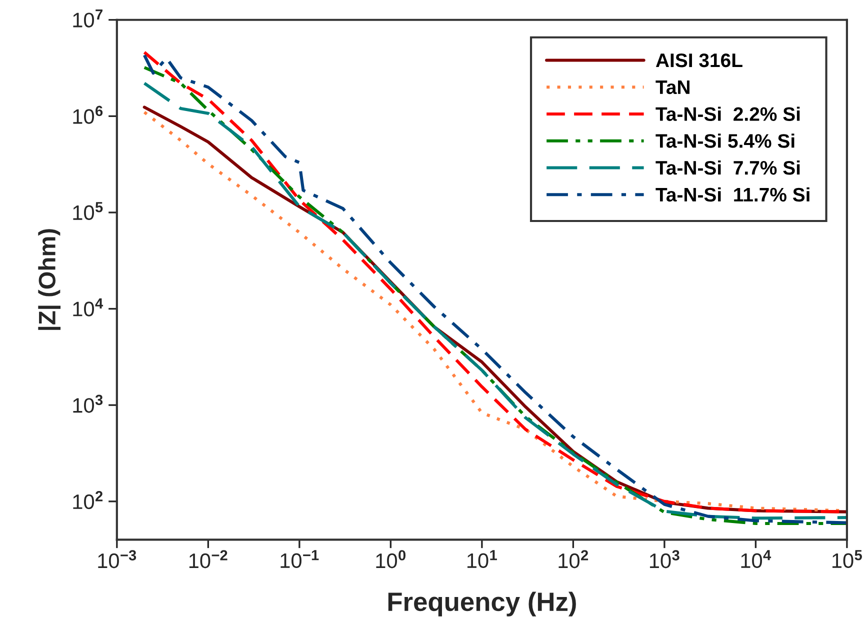  I want to click on y-axis-title: |Z| (Ohm), so click(49, 279).